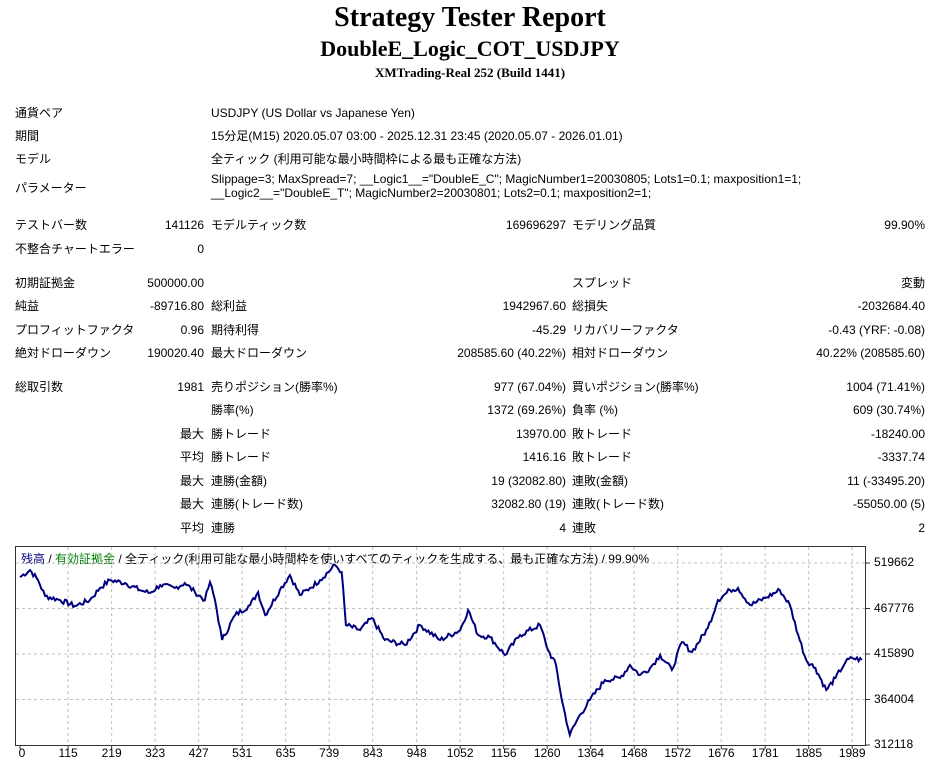 The width and height of the screenshot is (940, 769). I want to click on stat-value: 99.90%, so click(904, 225).